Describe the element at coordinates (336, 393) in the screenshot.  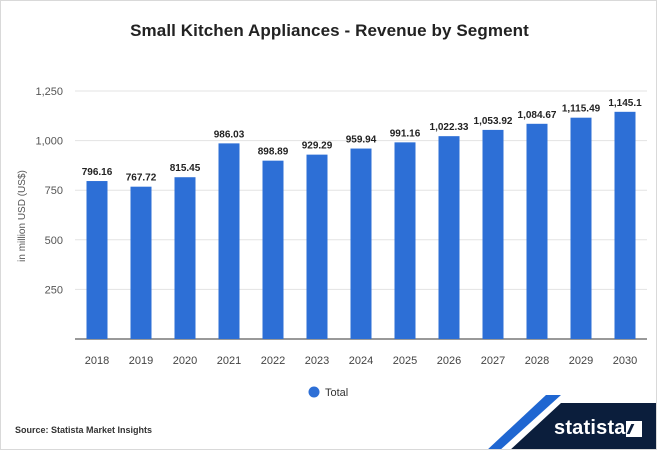
I see `legend-label-total: Total` at that location.